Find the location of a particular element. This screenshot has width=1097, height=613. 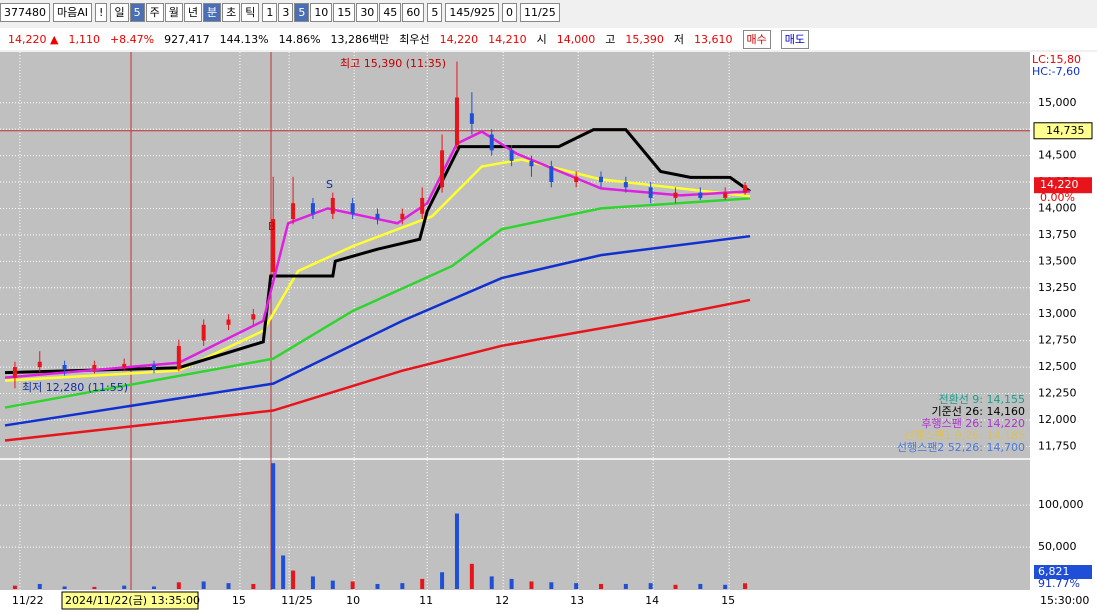

x-tick-label: 10 is located at coordinates (353, 600).